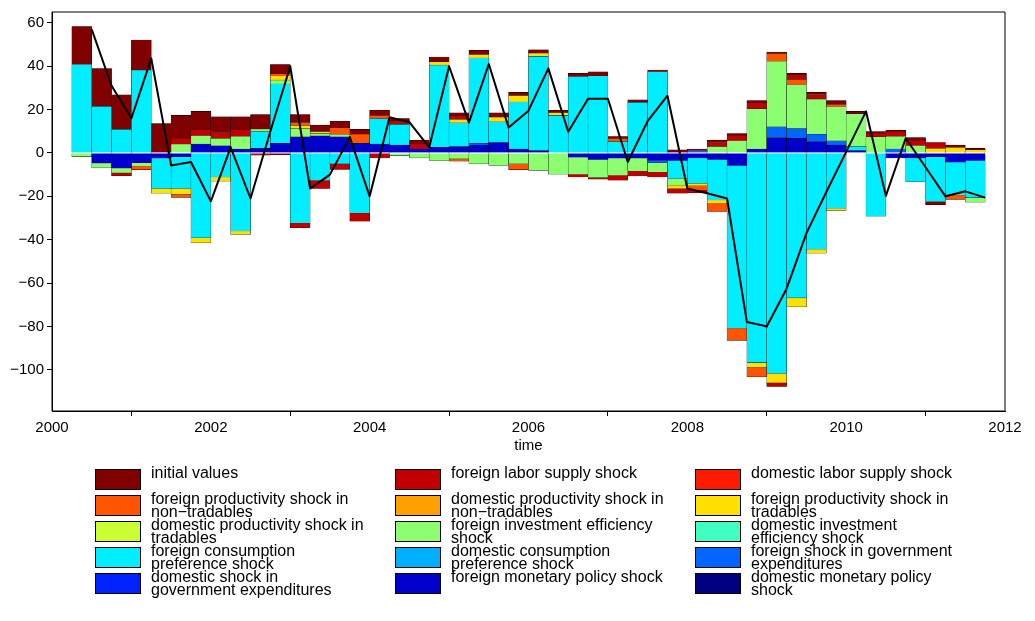  What do you see at coordinates (35, 108) in the screenshot?
I see `y-tick-label: 20` at bounding box center [35, 108].